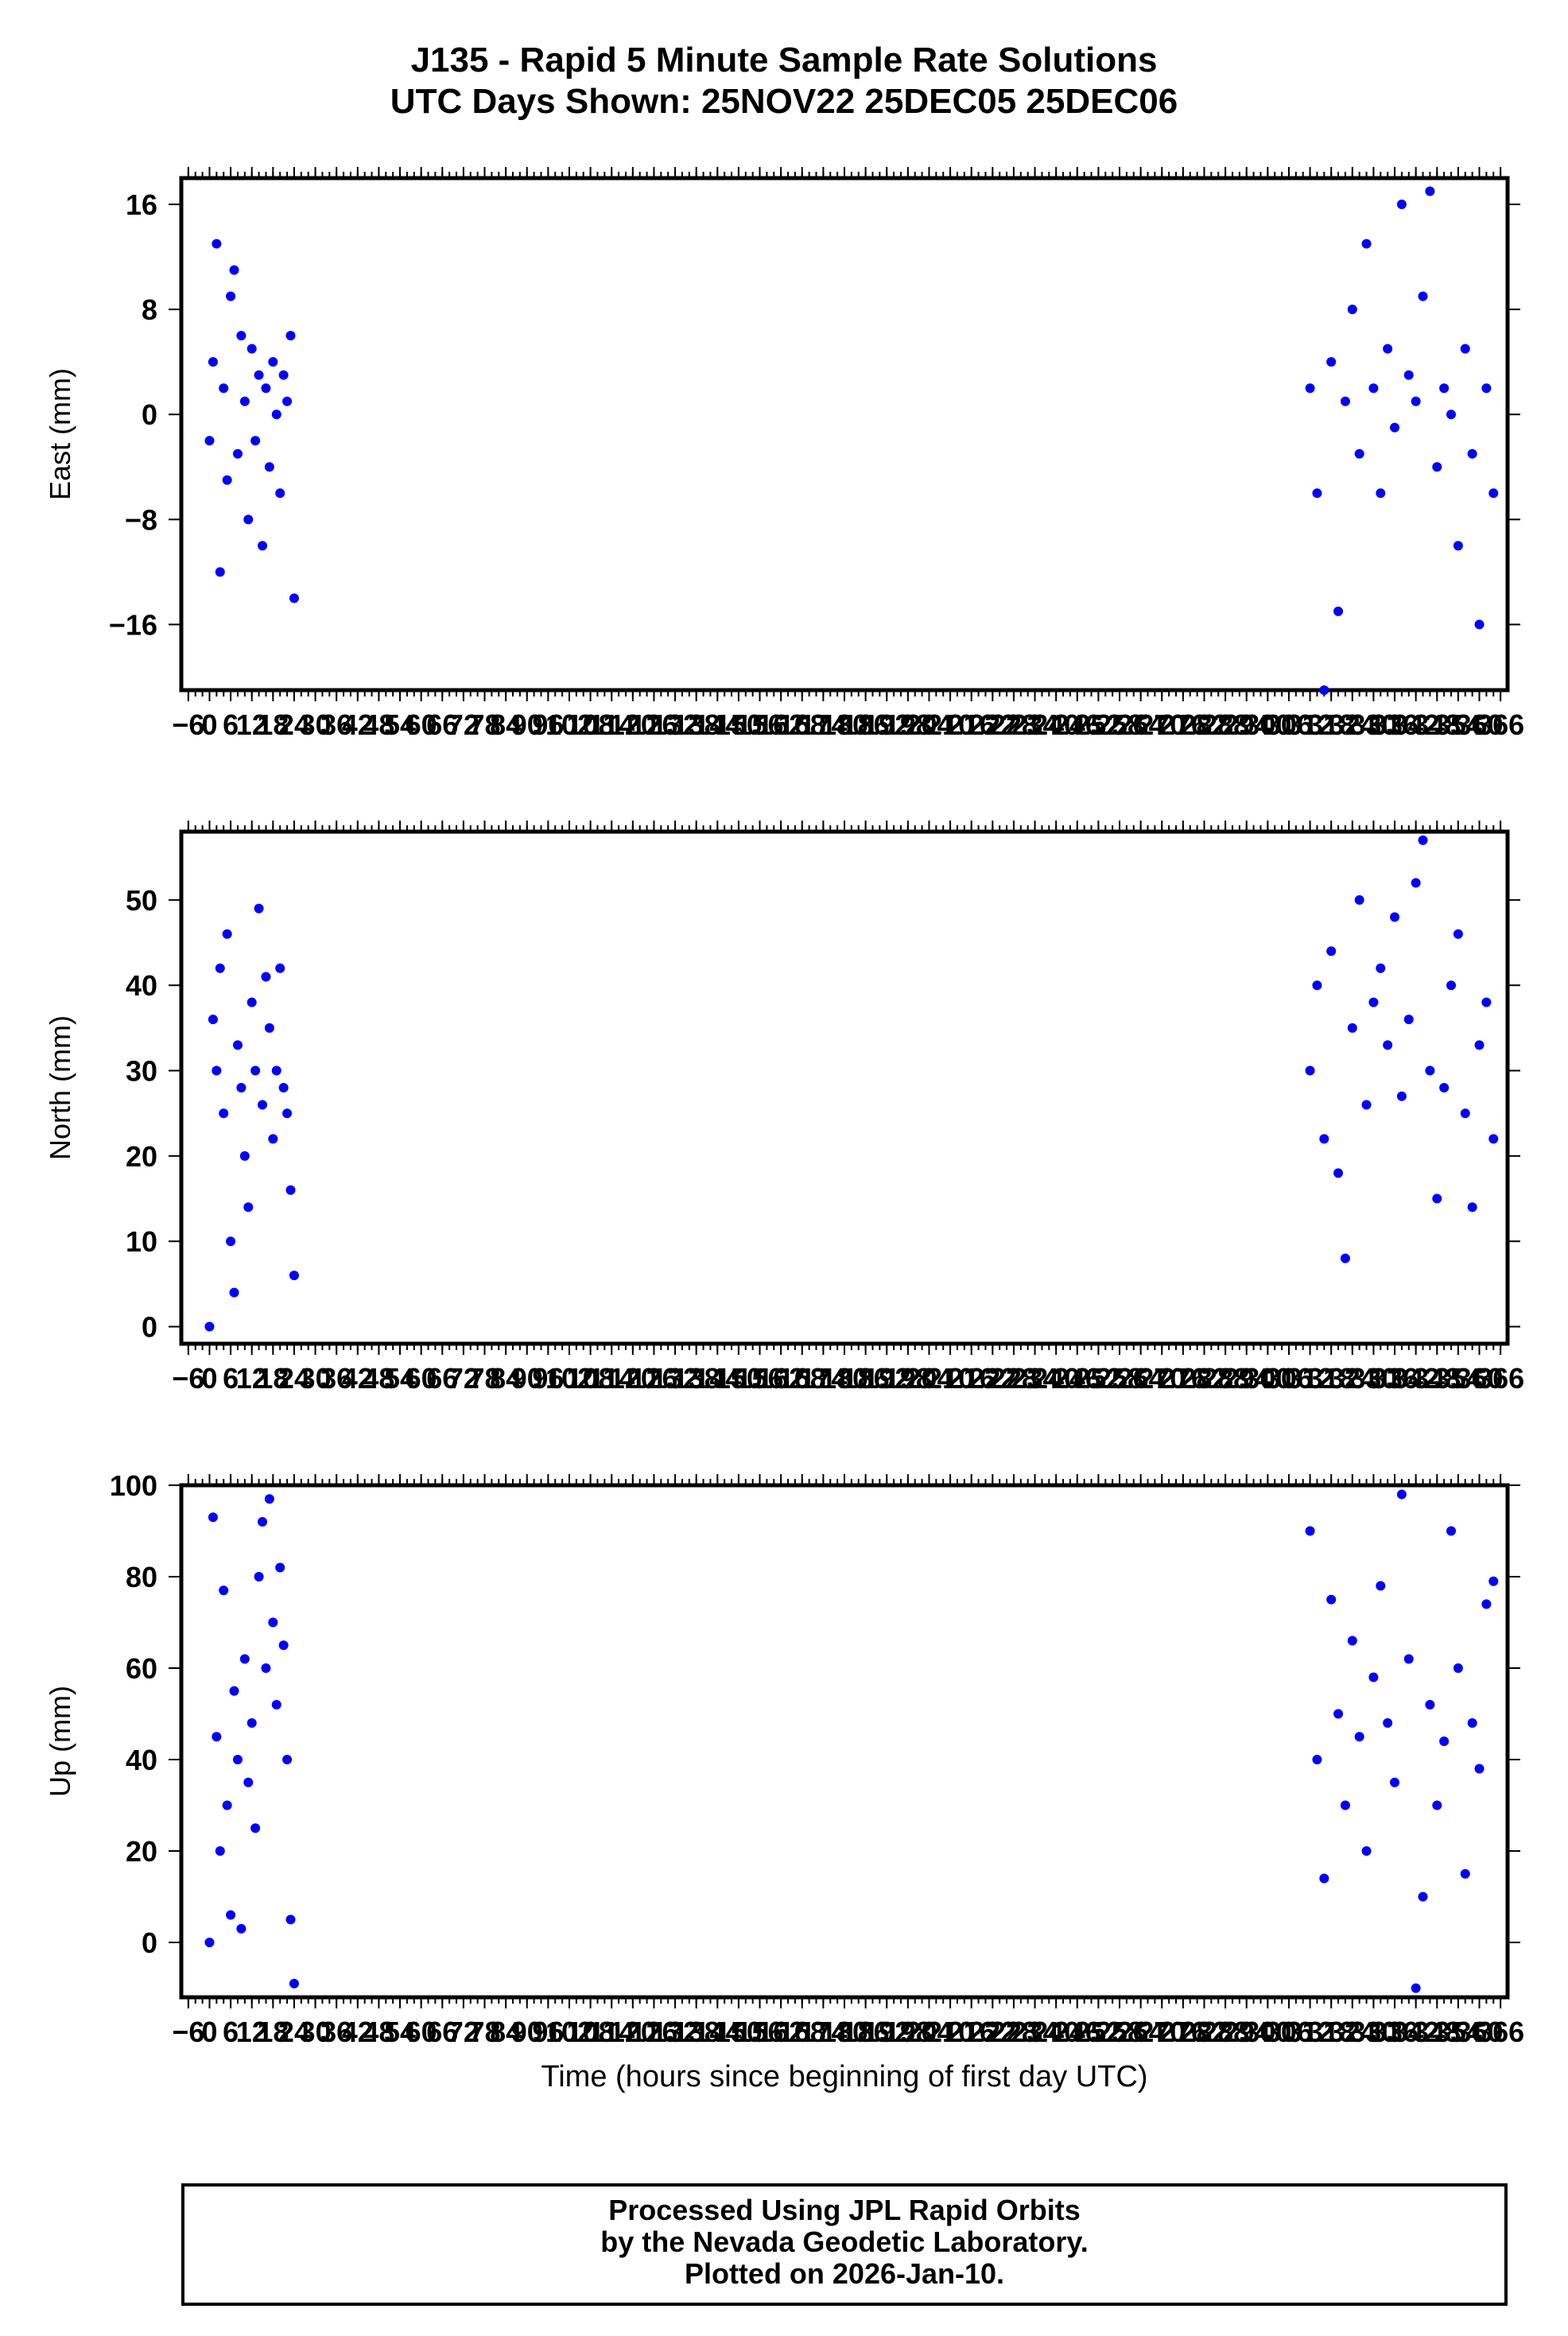 This screenshot has height=2336, width=1568. Describe the element at coordinates (717, 725) in the screenshot. I see `east-x-tick-label: 144` at that location.